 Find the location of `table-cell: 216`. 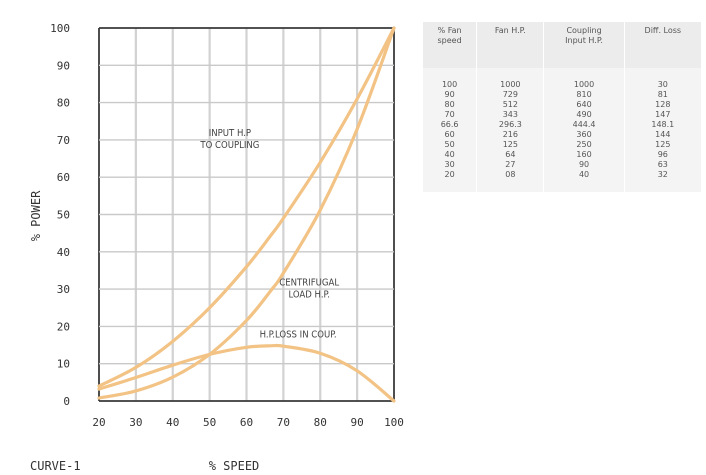

table-cell: 216 is located at coordinates (510, 135).